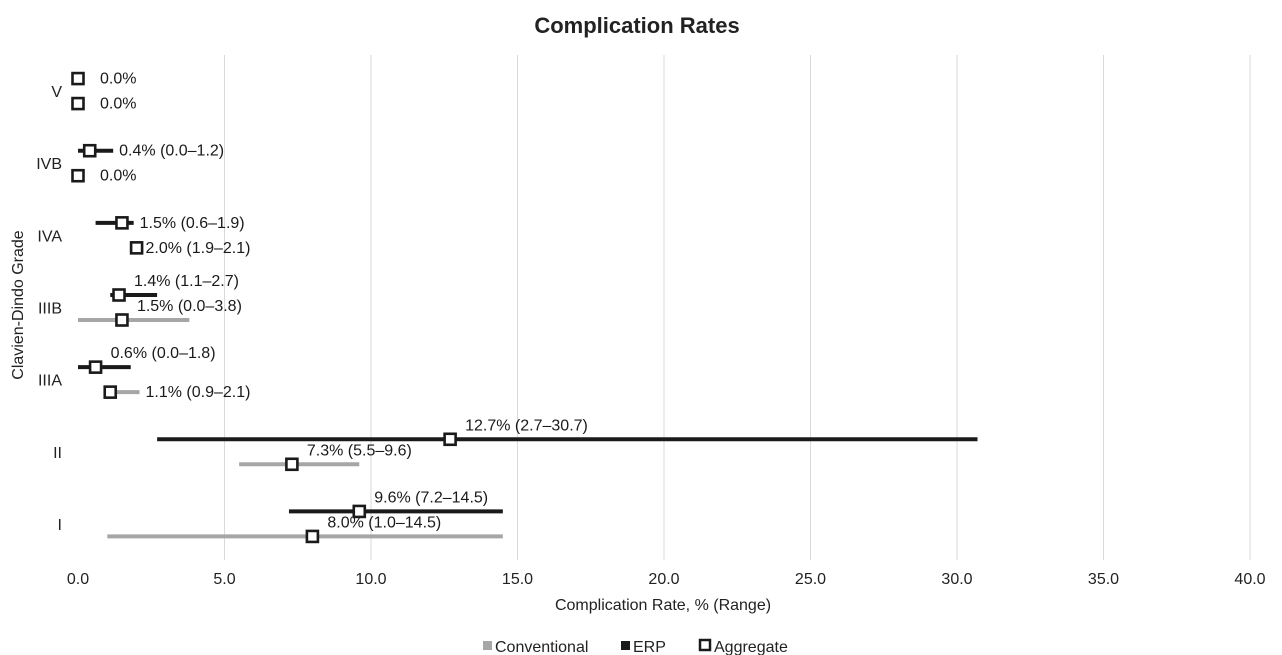 Image resolution: width=1282 pixels, height=655 pixels. I want to click on category-label: IIIB, so click(50, 309).